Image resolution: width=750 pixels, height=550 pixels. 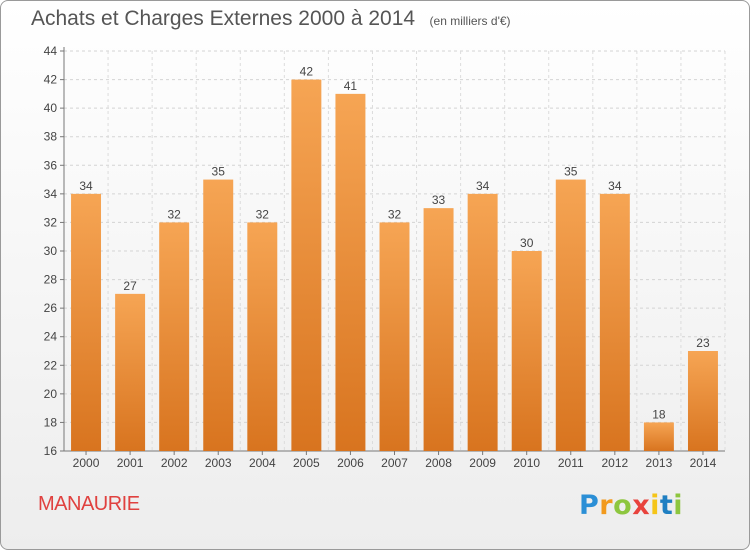 What do you see at coordinates (51, 394) in the screenshot?
I see `y-tick-label: 20` at bounding box center [51, 394].